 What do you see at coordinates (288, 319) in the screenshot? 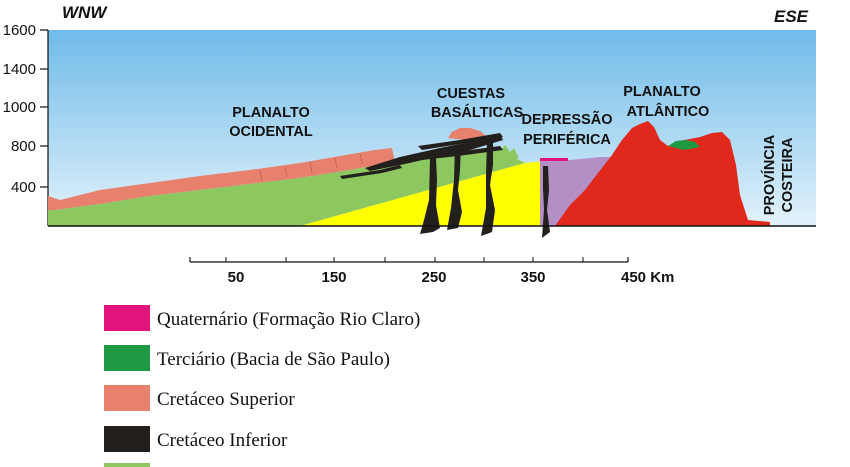
I see `legend-label-quaternario: Quaternário (Formação Rio Claro)` at bounding box center [288, 319].